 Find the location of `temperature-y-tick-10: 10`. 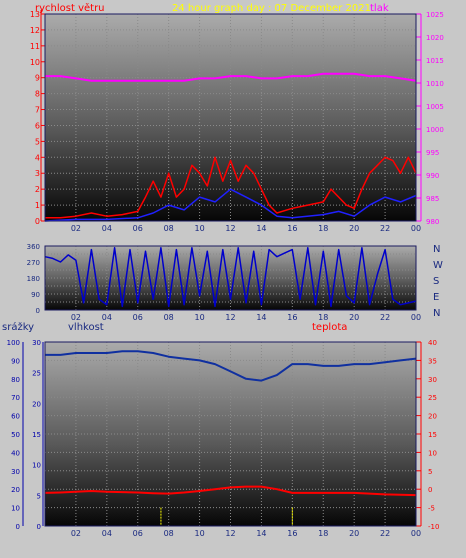

temperature-y-tick-10: 10 is located at coordinates (432, 453).